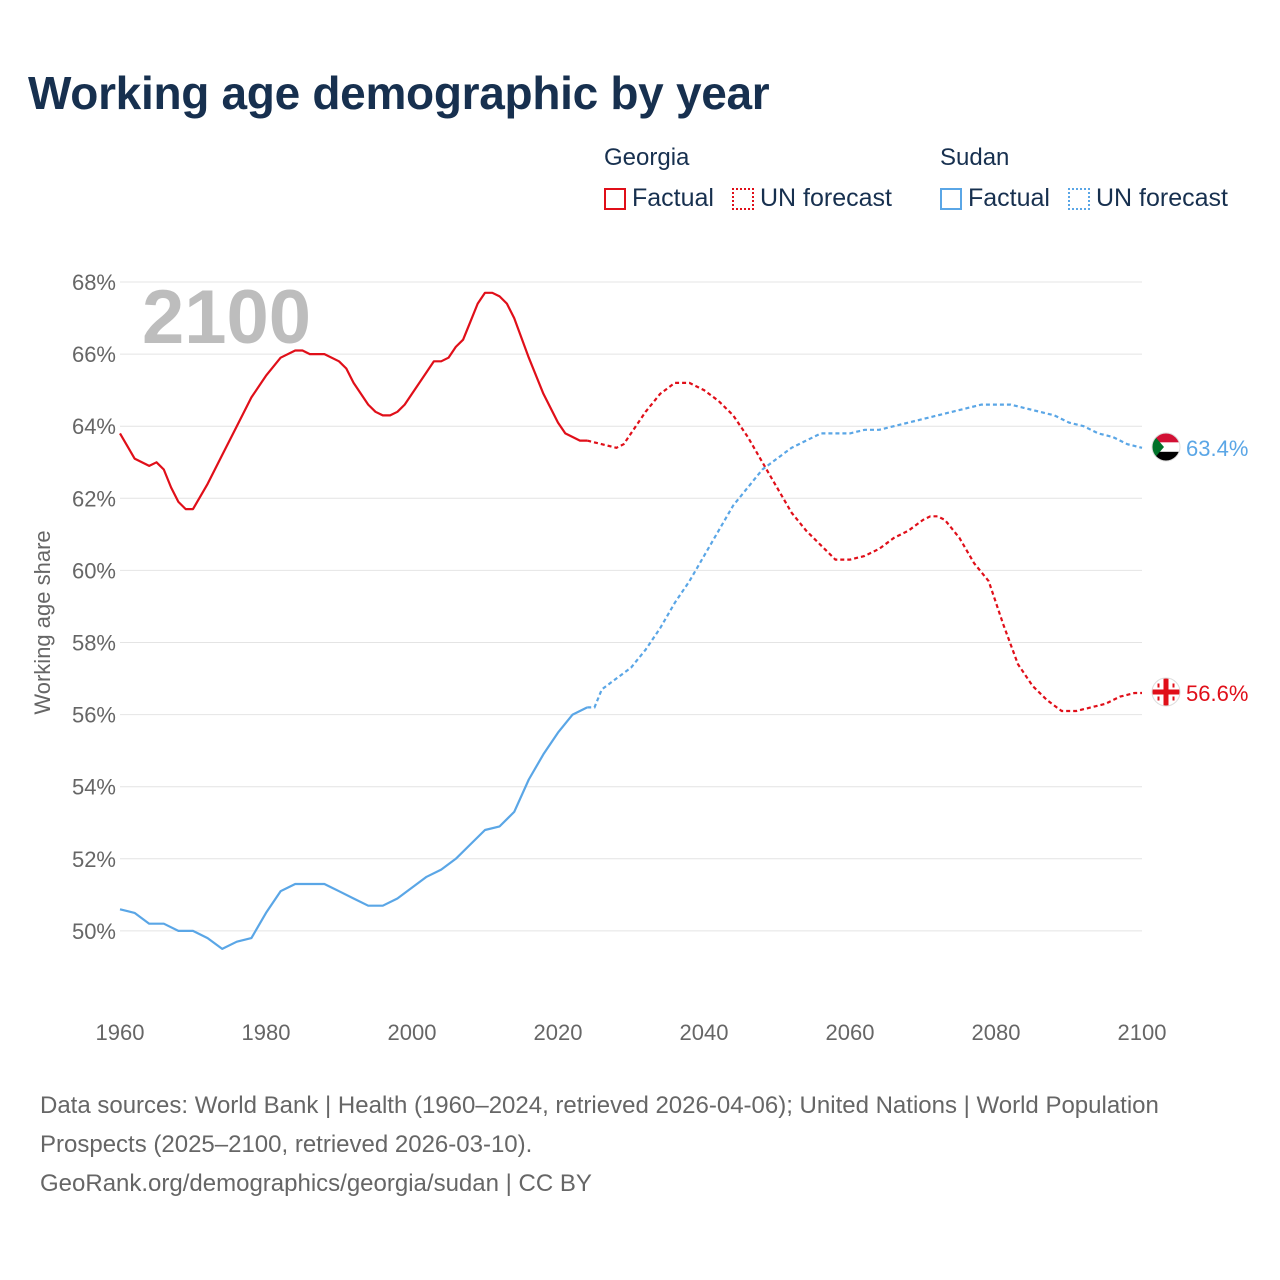 Image resolution: width=1280 pixels, height=1280 pixels. What do you see at coordinates (412, 1032) in the screenshot?
I see `x-tick-label-2000: 2000` at bounding box center [412, 1032].